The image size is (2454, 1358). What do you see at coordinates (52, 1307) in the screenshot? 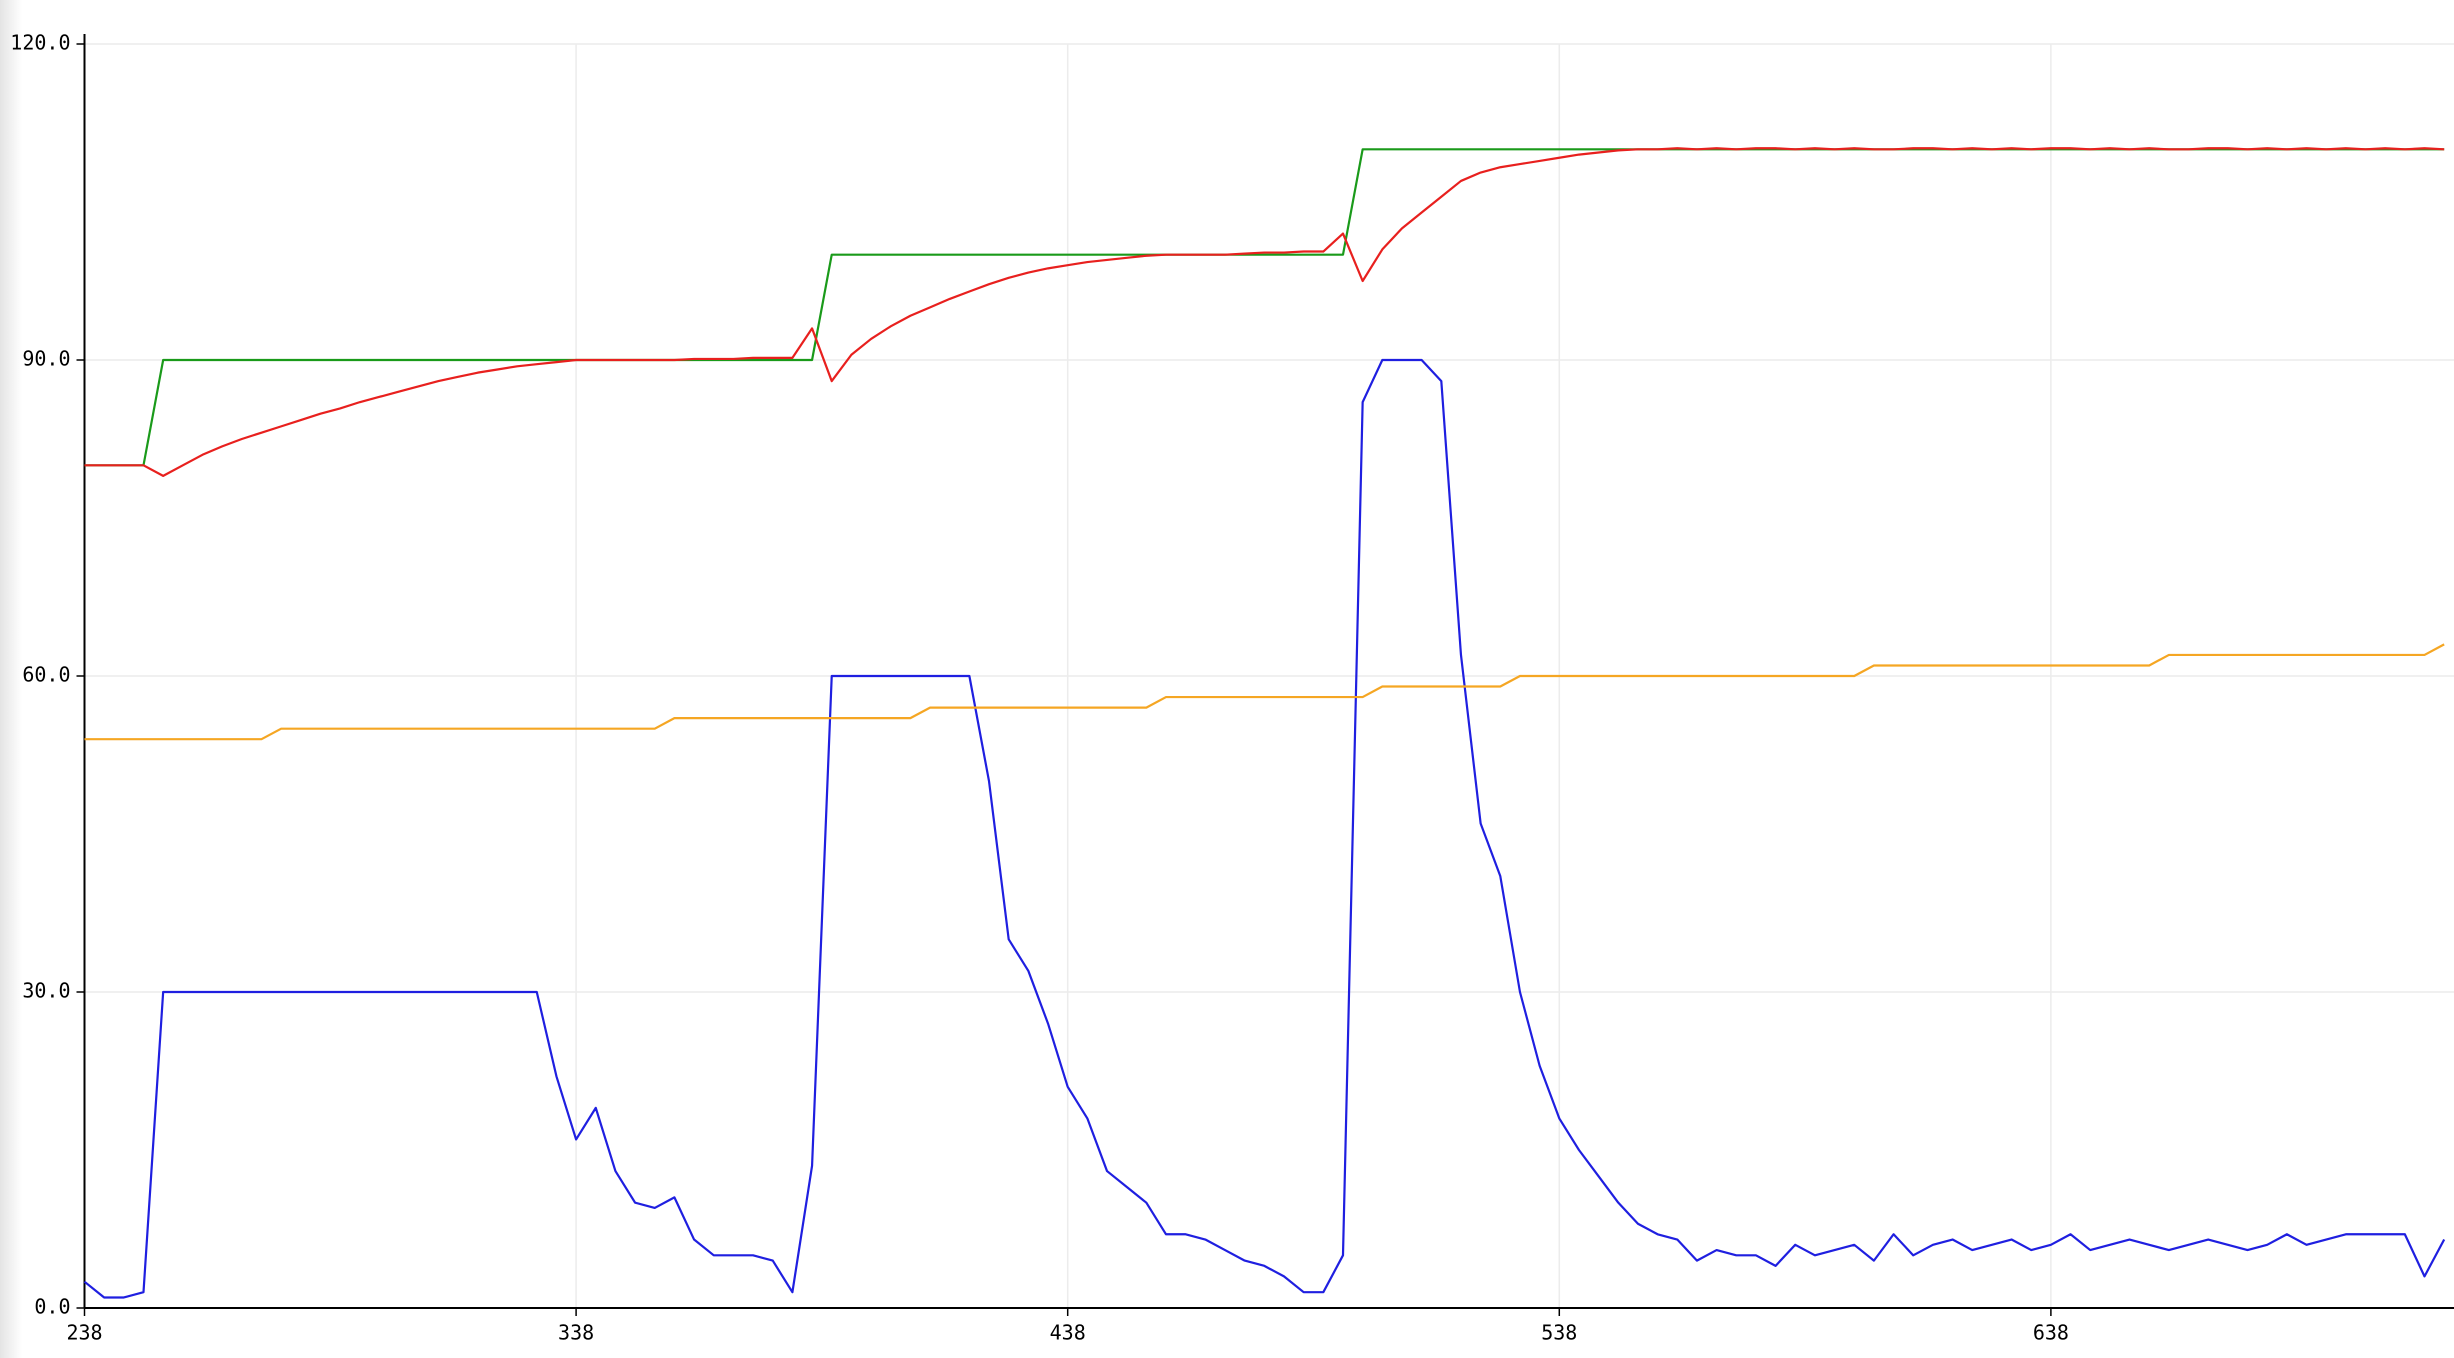
I see `y-tick-label: 0.0` at bounding box center [52, 1307].